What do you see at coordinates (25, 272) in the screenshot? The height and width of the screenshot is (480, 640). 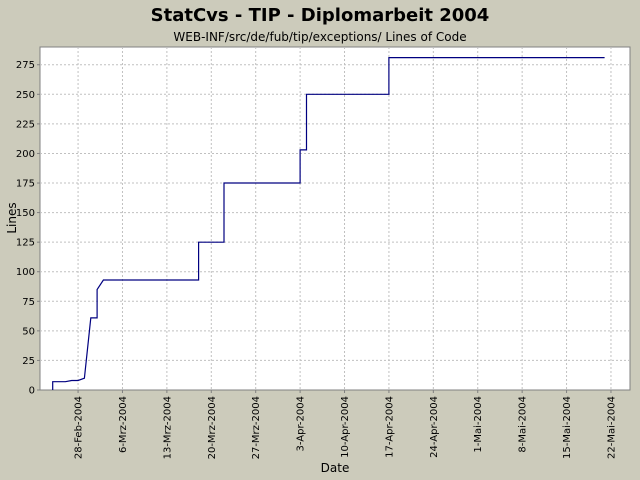 I see `y-tick-label: 100` at bounding box center [25, 272].